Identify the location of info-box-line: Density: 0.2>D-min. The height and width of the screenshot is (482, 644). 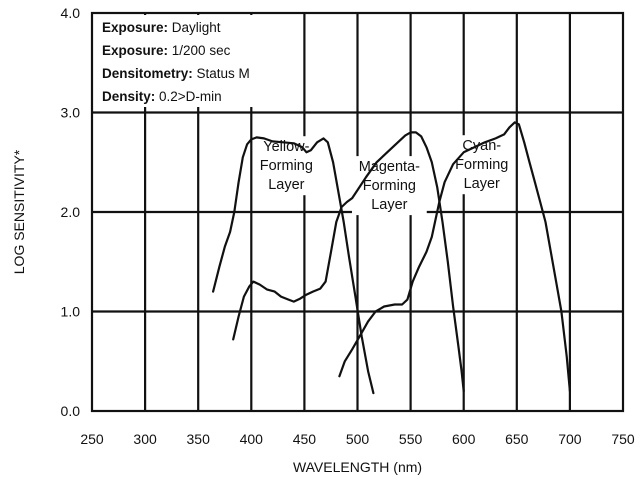
(162, 96).